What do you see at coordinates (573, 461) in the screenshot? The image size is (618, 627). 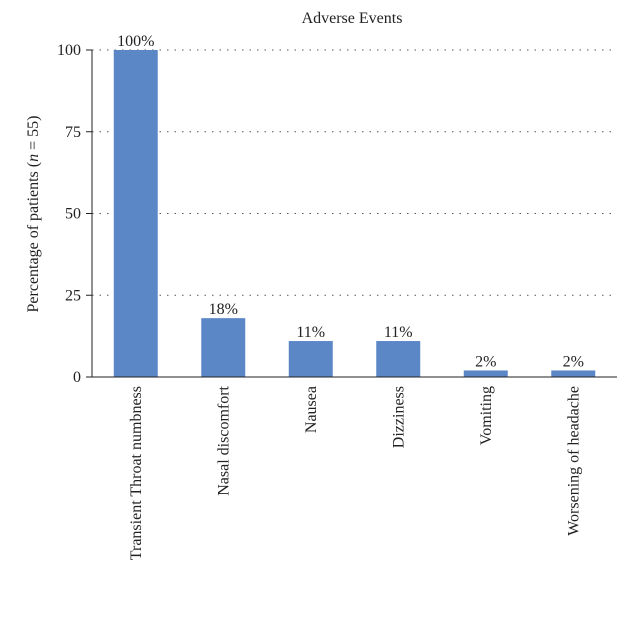 I see `category-label: Worsening of headache` at bounding box center [573, 461].